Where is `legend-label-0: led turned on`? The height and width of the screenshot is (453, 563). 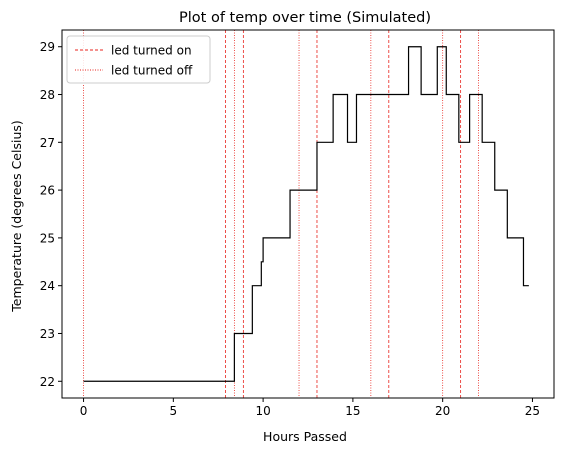
legend-label-0: led turned on is located at coordinates (151, 51).